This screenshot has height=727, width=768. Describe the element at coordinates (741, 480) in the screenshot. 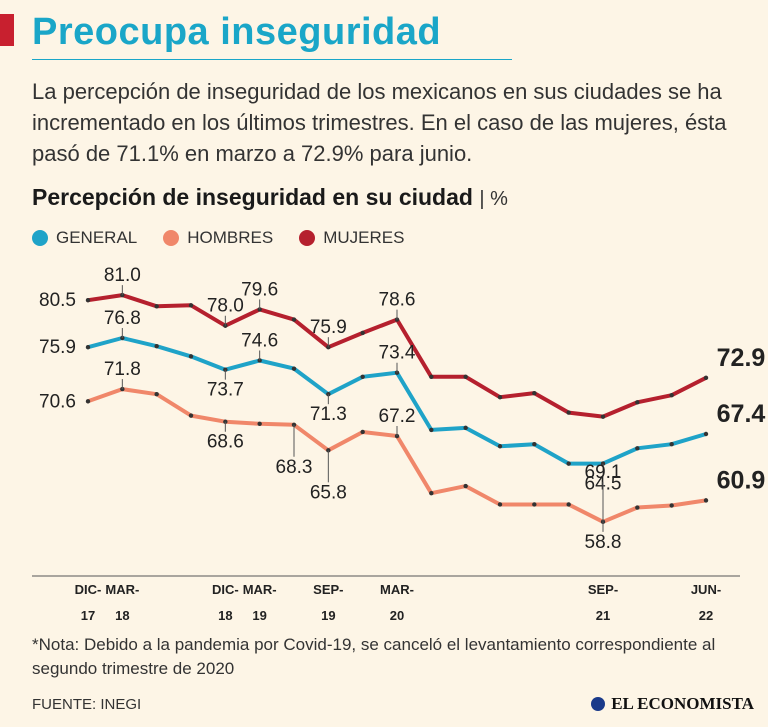

I see `data-label-hombres: 60.9` at that location.